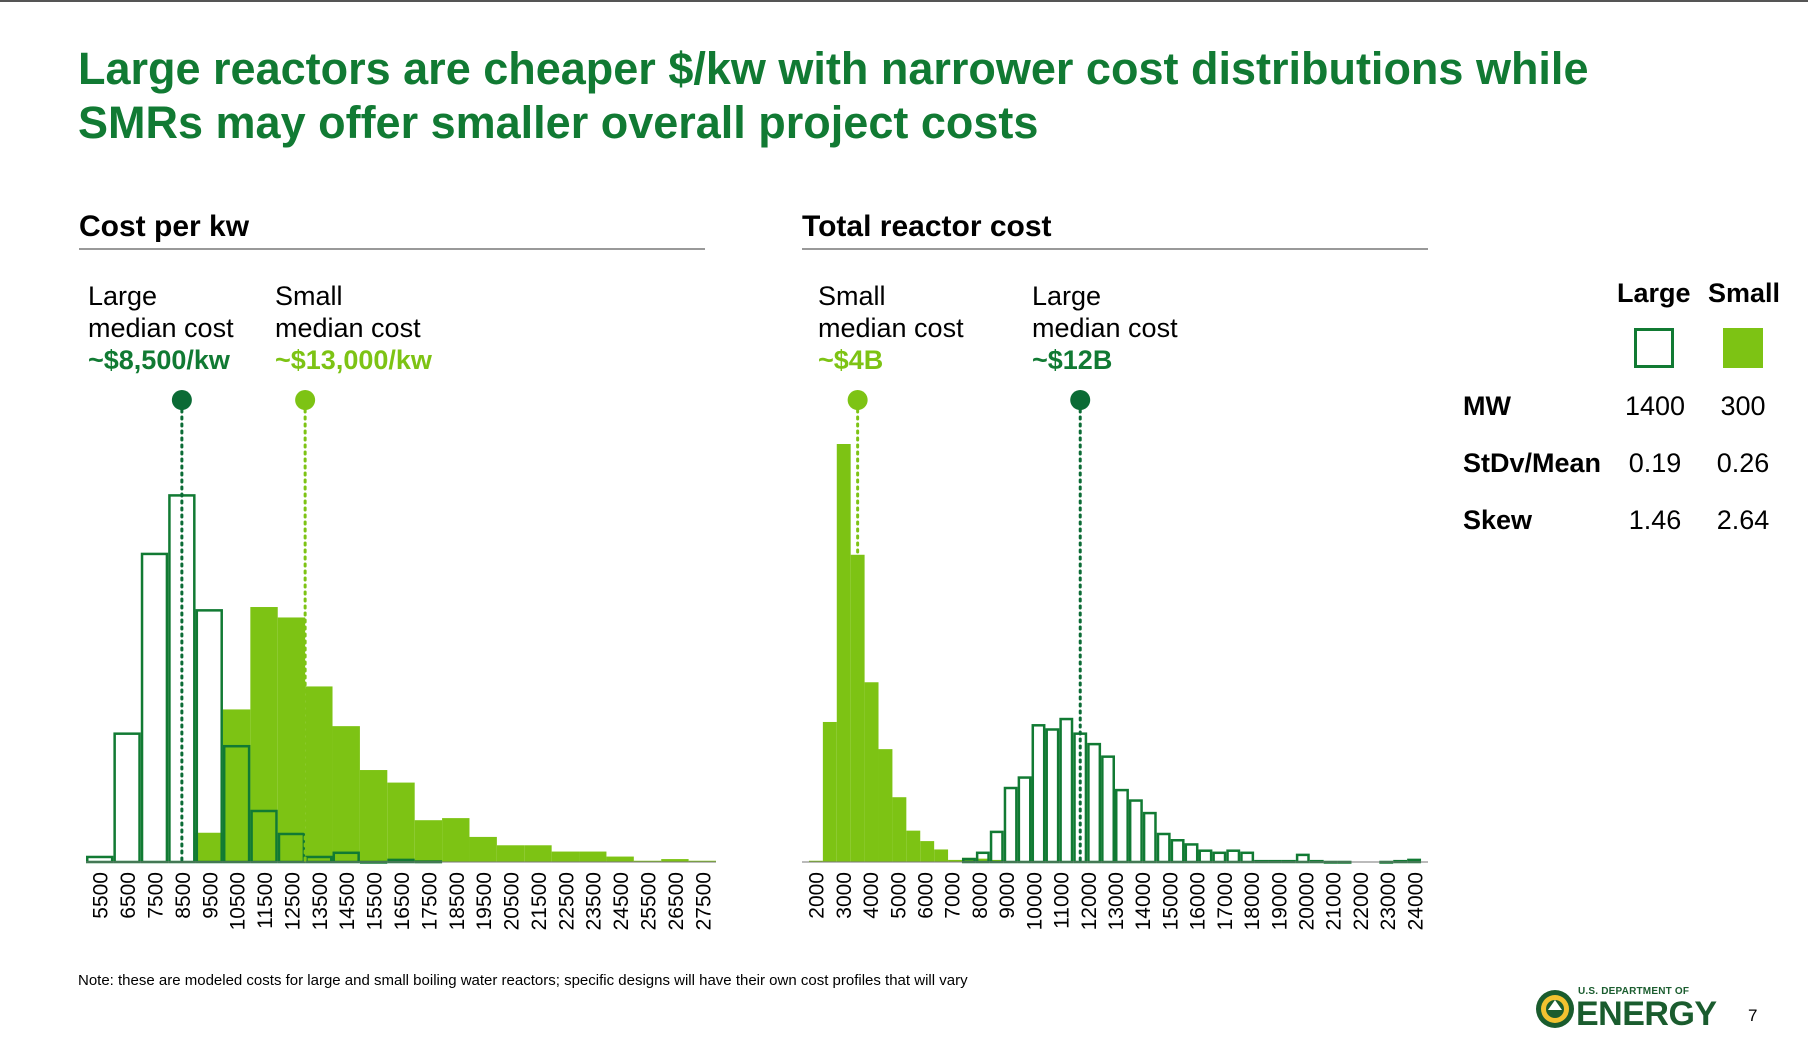 This screenshot has width=1808, height=1040. Describe the element at coordinates (1743, 520) in the screenshot. I see `stats-skew-small: 2.64` at that location.